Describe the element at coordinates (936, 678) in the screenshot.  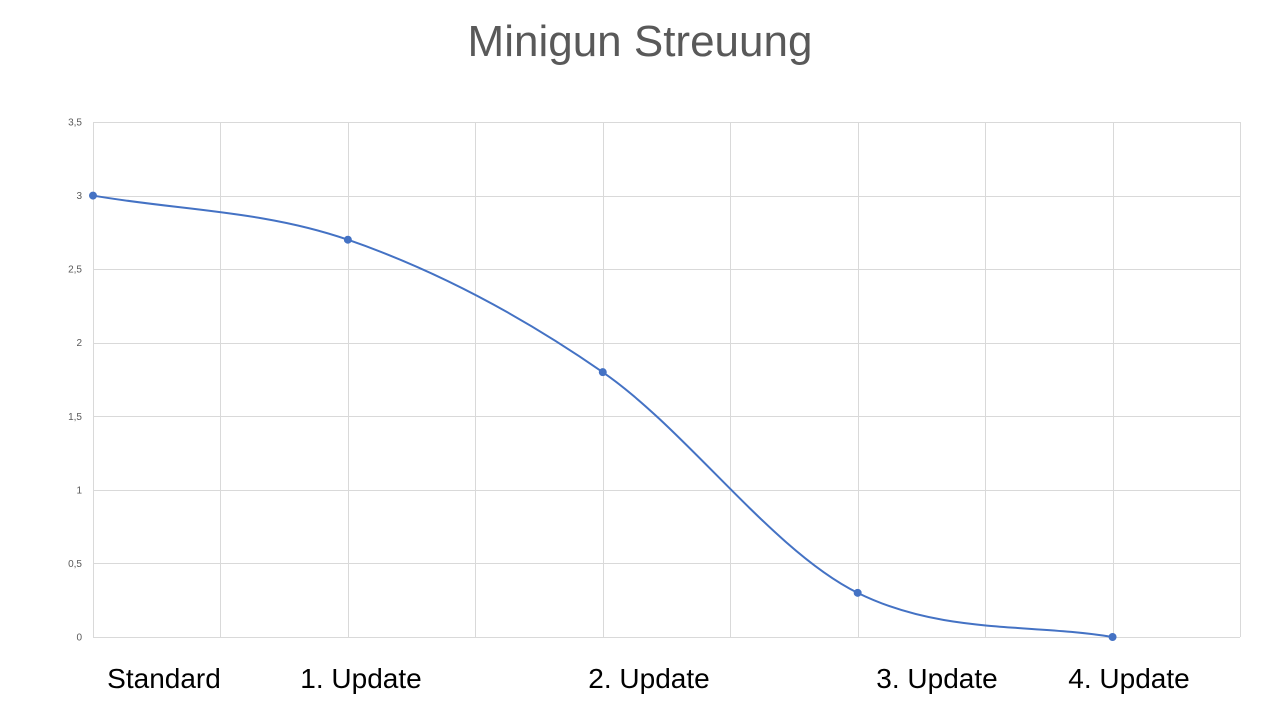
I see `category-label: 3. Update` at that location.